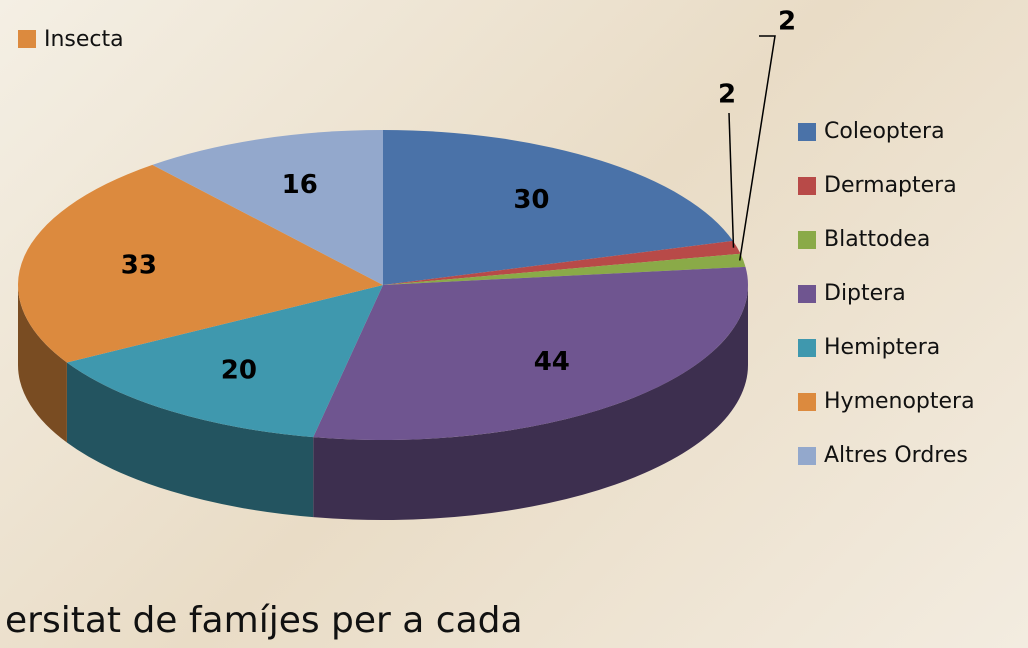  Describe the element at coordinates (899, 401) in the screenshot. I see `legend-label: Hymenoptera` at that location.